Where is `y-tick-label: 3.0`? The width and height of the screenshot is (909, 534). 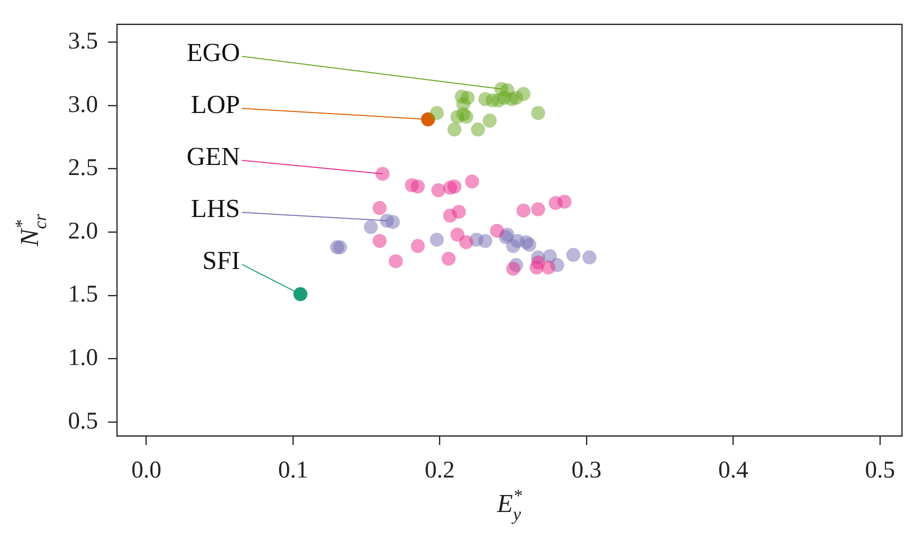 y-tick-label: 3.0 is located at coordinates (83, 105).